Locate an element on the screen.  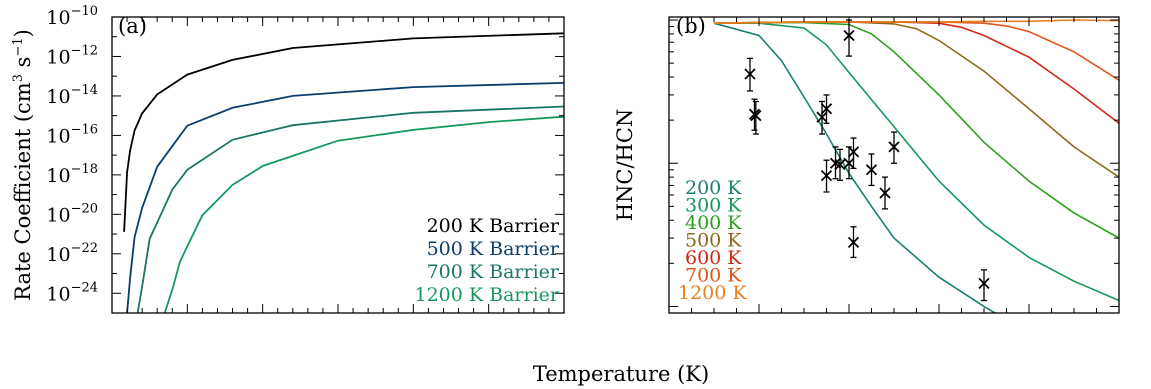
legend-entry-a-500k: 500 K Barrier is located at coordinates (493, 249).